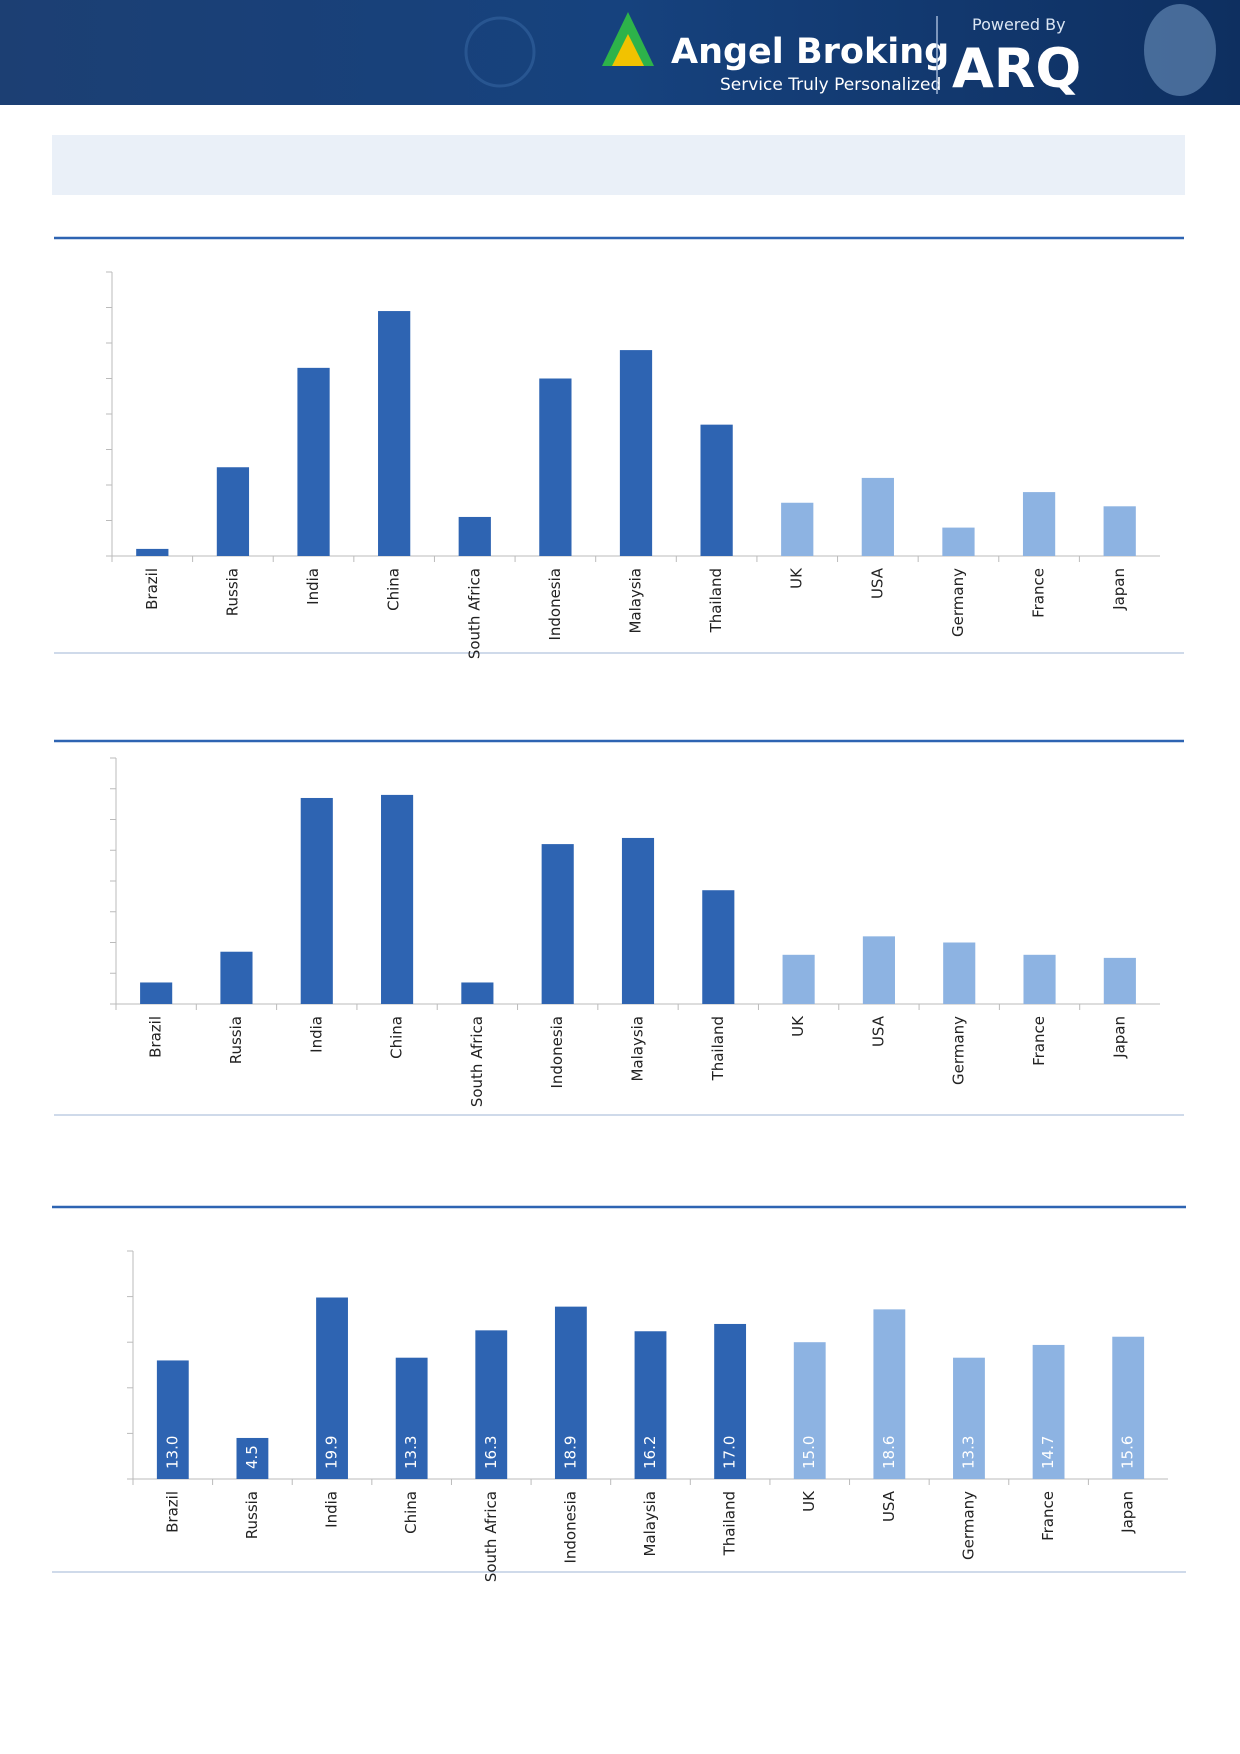 The width and height of the screenshot is (1240, 1754). Describe the element at coordinates (650, 1452) in the screenshot. I see `data-label: 16.2` at that location.